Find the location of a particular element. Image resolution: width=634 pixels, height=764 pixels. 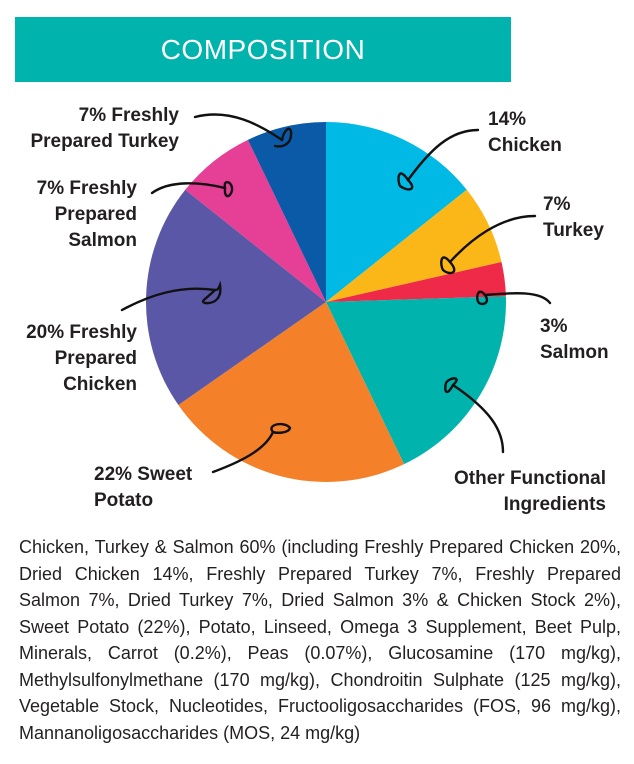

arrowhead-sweet-potato is located at coordinates (281, 428).